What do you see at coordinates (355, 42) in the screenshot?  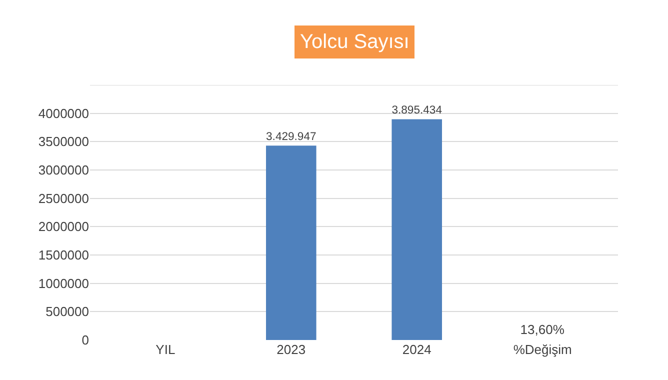 I see `chart-title: Yolcu Sayısı` at bounding box center [355, 42].